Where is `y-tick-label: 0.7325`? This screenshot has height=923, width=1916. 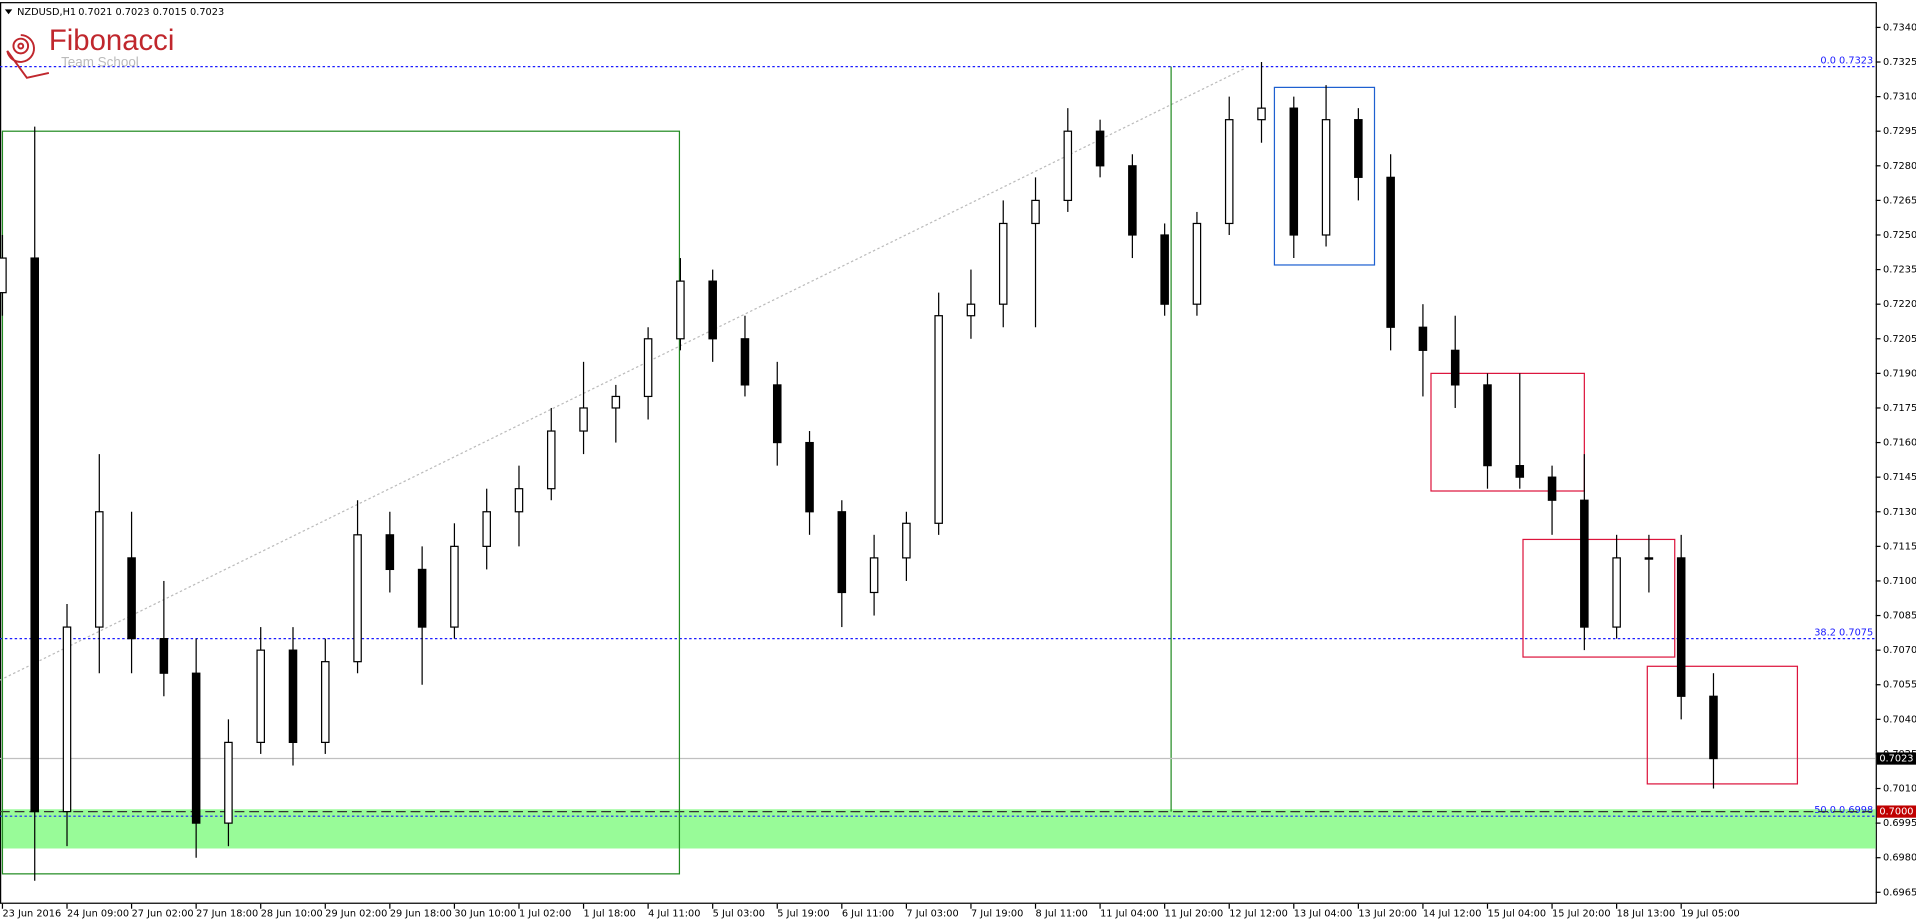 y-tick-label: 0.7325 is located at coordinates (1899, 62).